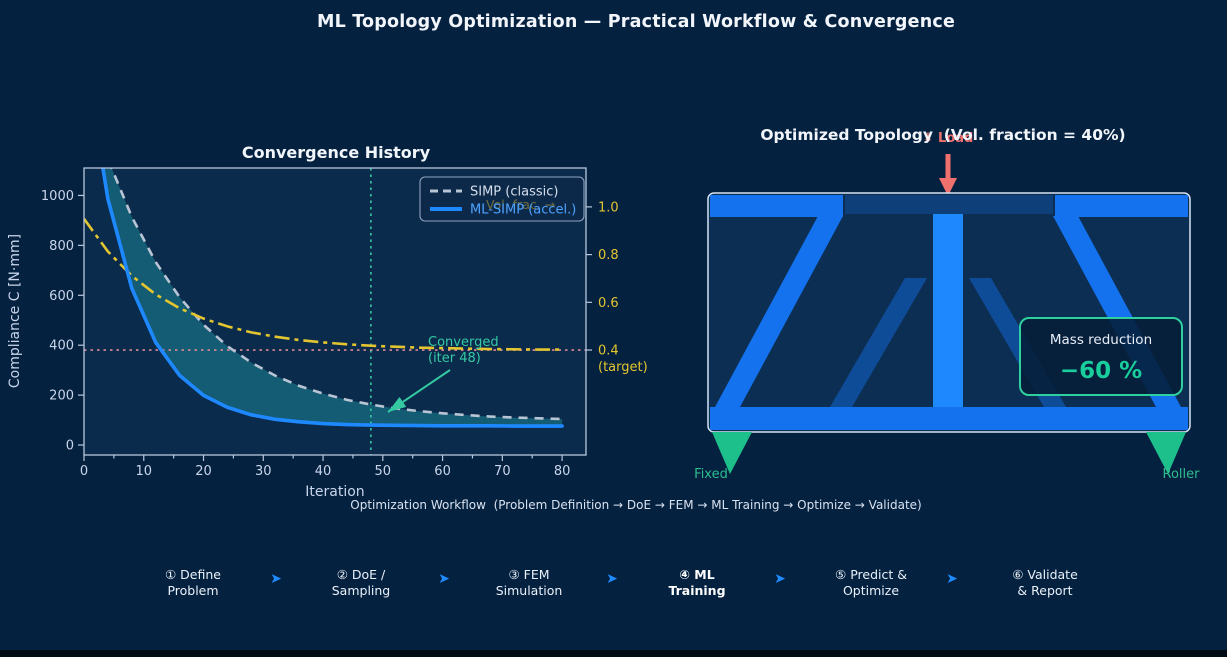  What do you see at coordinates (948, 138) in the screenshot?
I see `load-annotation: ↓ Load` at bounding box center [948, 138].